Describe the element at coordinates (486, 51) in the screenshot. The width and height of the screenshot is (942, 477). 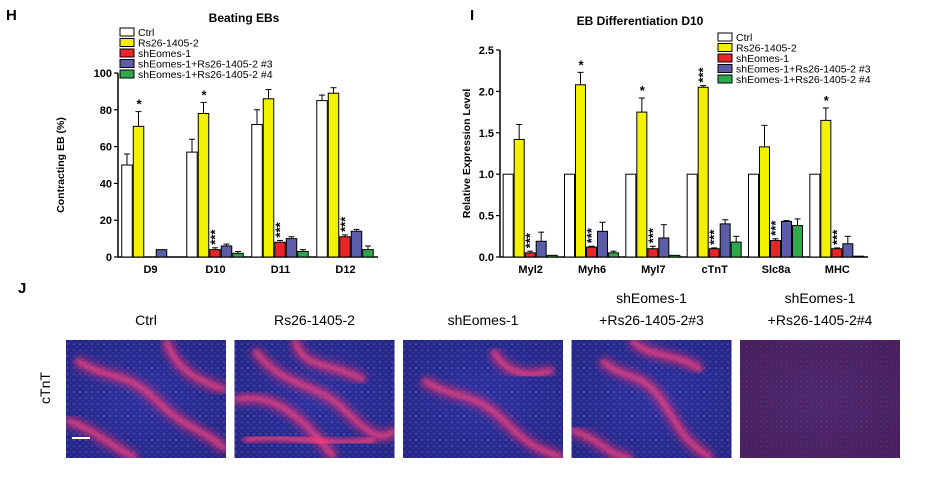
I see `y-tick-label: 2.5` at that location.